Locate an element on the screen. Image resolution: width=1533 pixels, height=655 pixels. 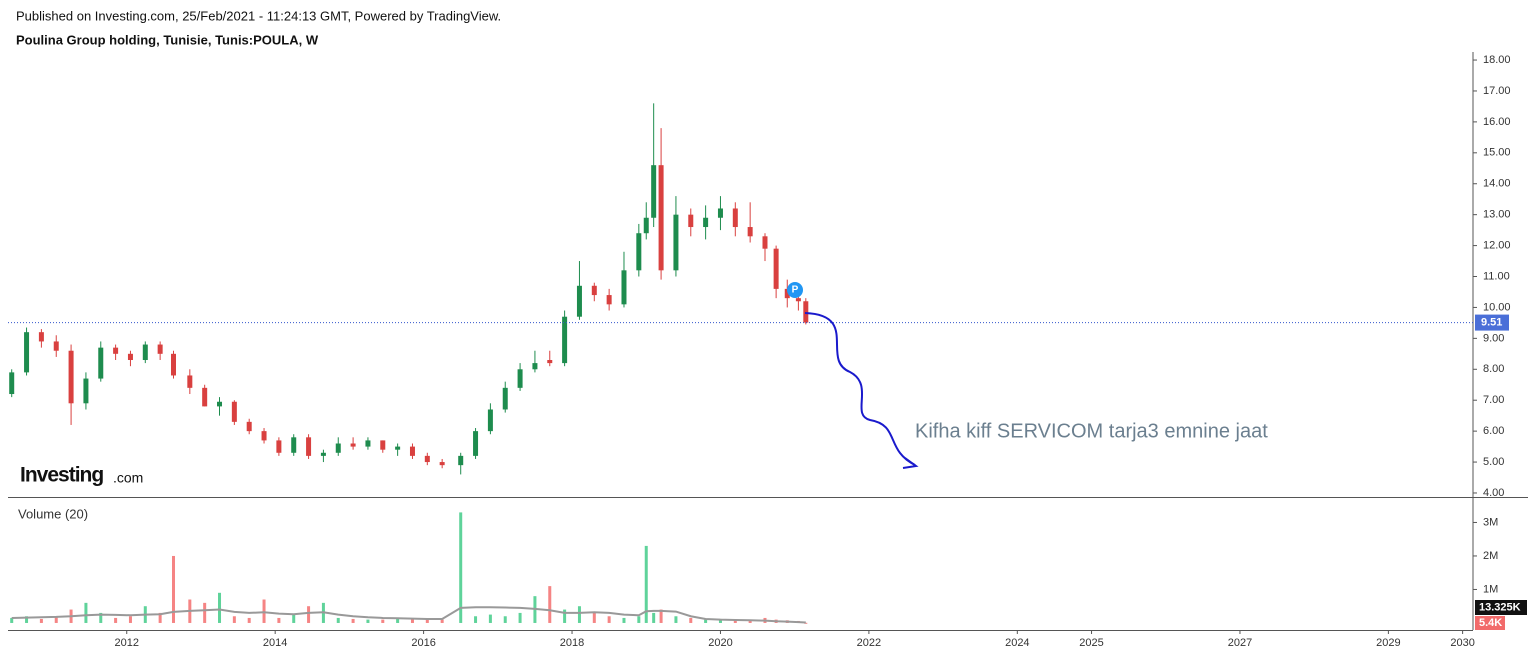
marker-icon is located at coordinates (795, 290).